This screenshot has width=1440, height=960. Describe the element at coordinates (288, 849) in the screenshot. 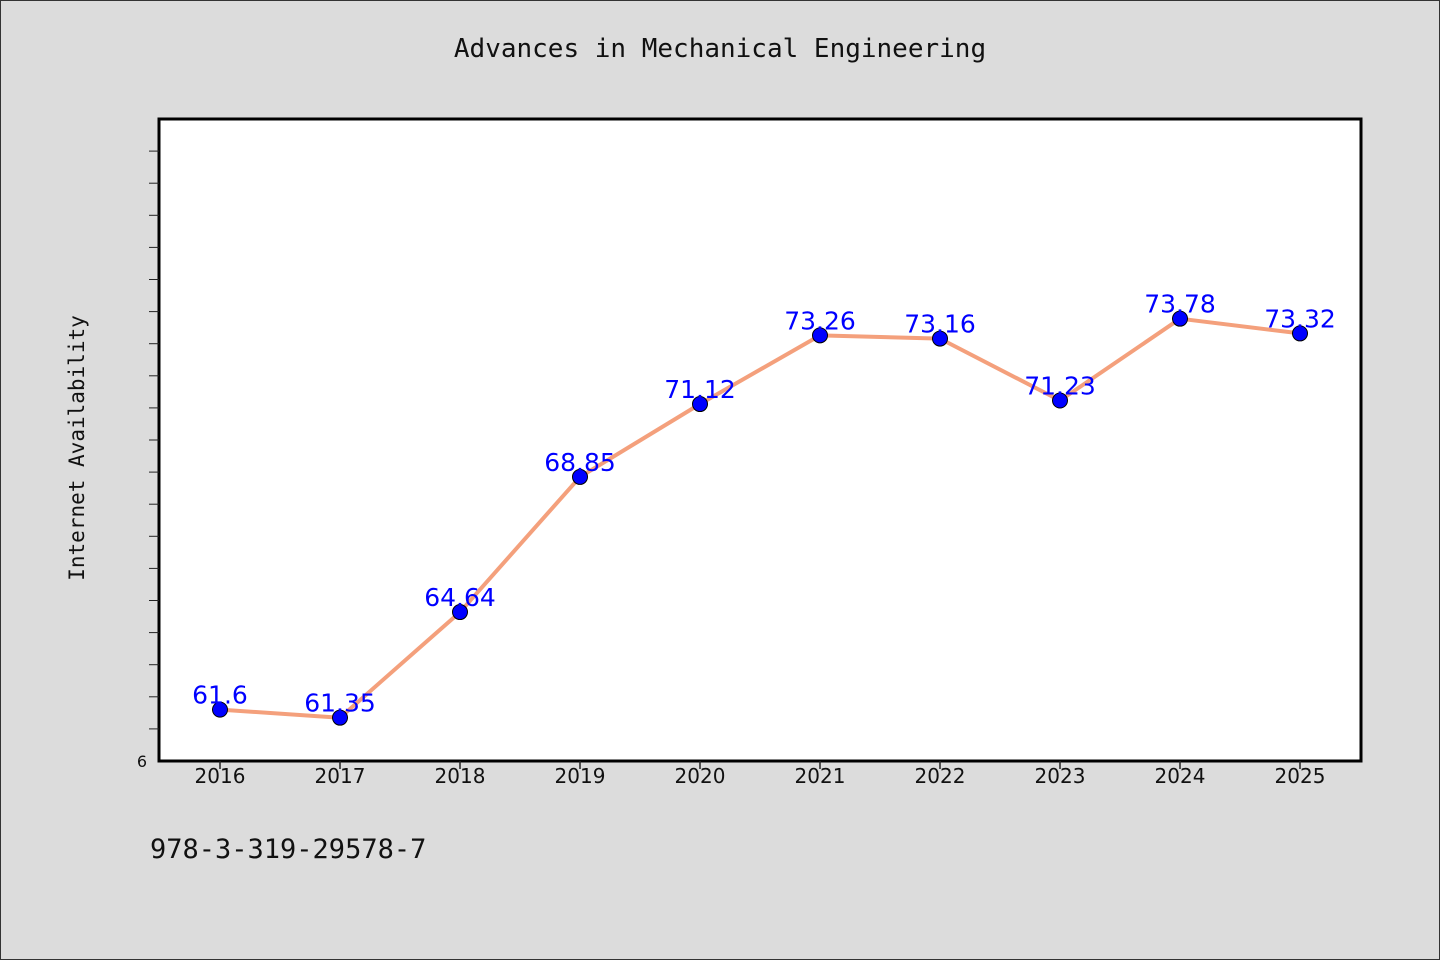

I see `footer-isbn: 978-3-319-29578-7` at that location.